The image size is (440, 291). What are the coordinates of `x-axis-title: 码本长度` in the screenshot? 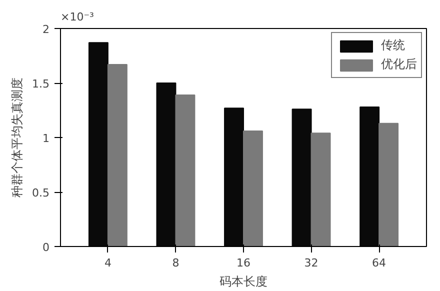 It's located at (244, 281).